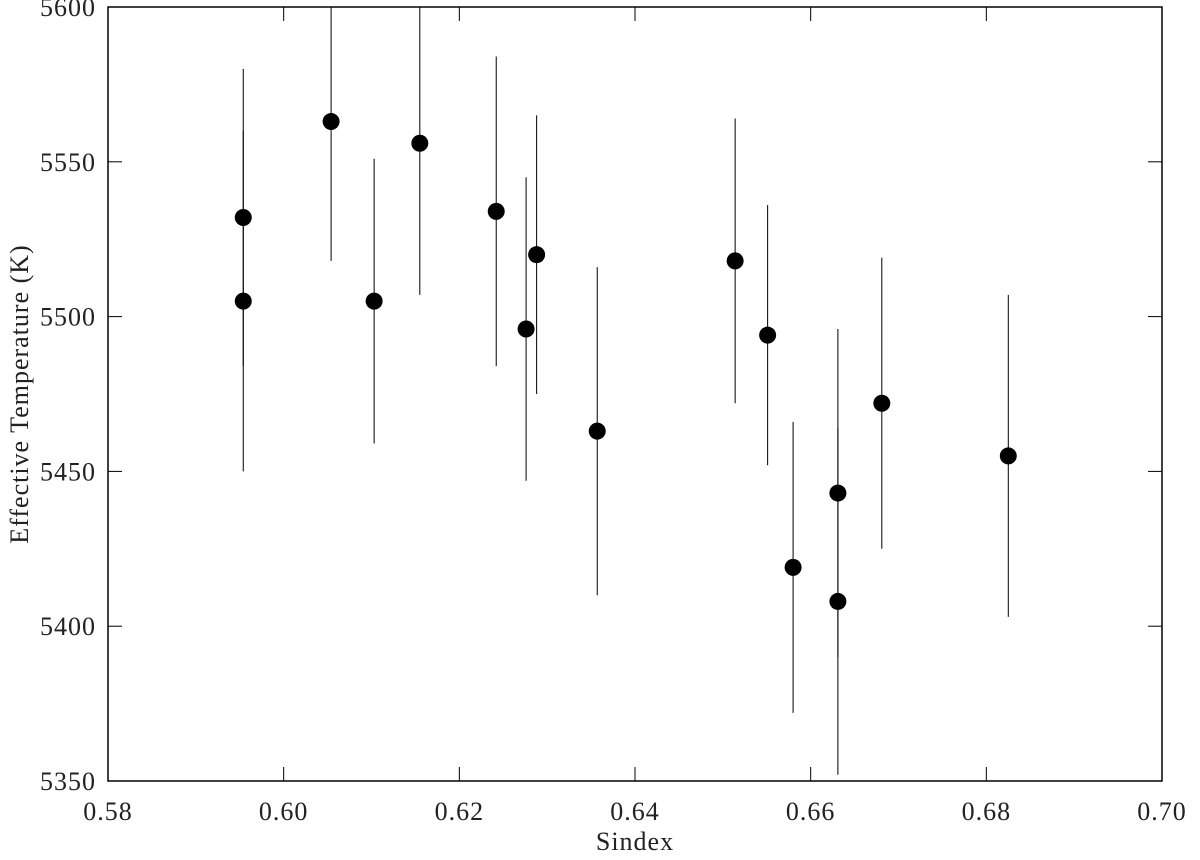  I want to click on x-tick-label: 0.70, so click(1162, 811).